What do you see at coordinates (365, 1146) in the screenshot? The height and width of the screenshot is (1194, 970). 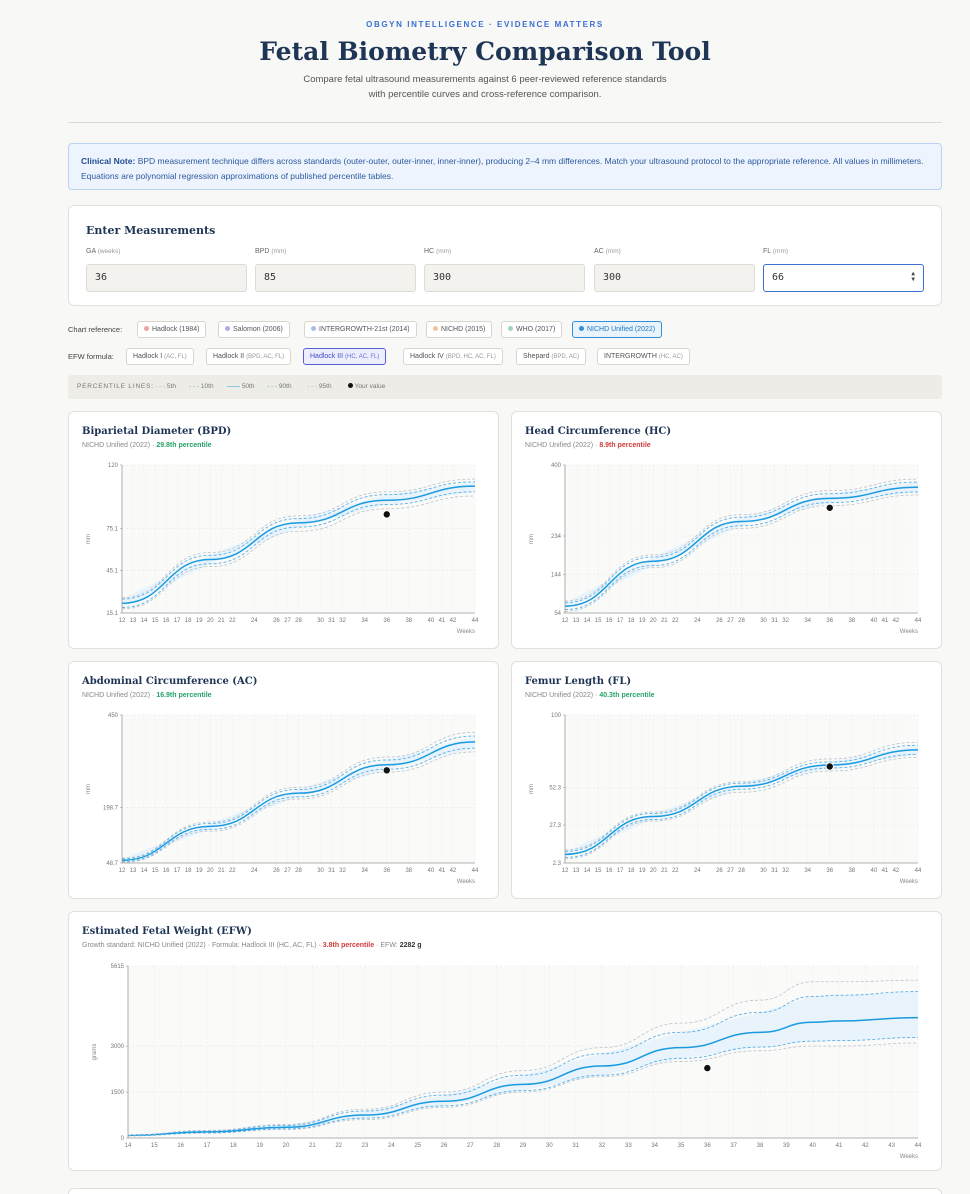 I see `x-tick-label: 23` at bounding box center [365, 1146].